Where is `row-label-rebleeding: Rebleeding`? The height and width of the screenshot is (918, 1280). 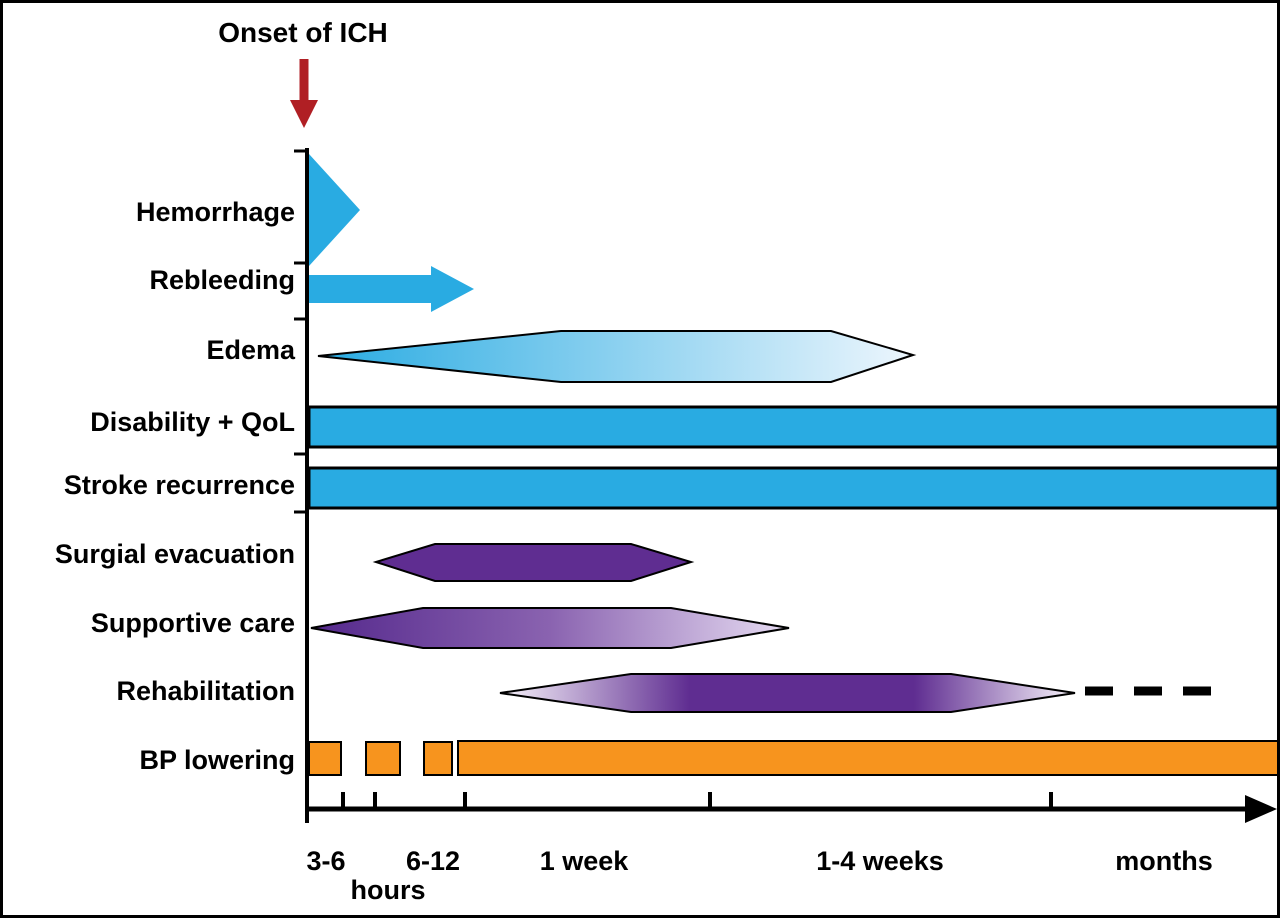 row-label-rebleeding: Rebleeding is located at coordinates (222, 280).